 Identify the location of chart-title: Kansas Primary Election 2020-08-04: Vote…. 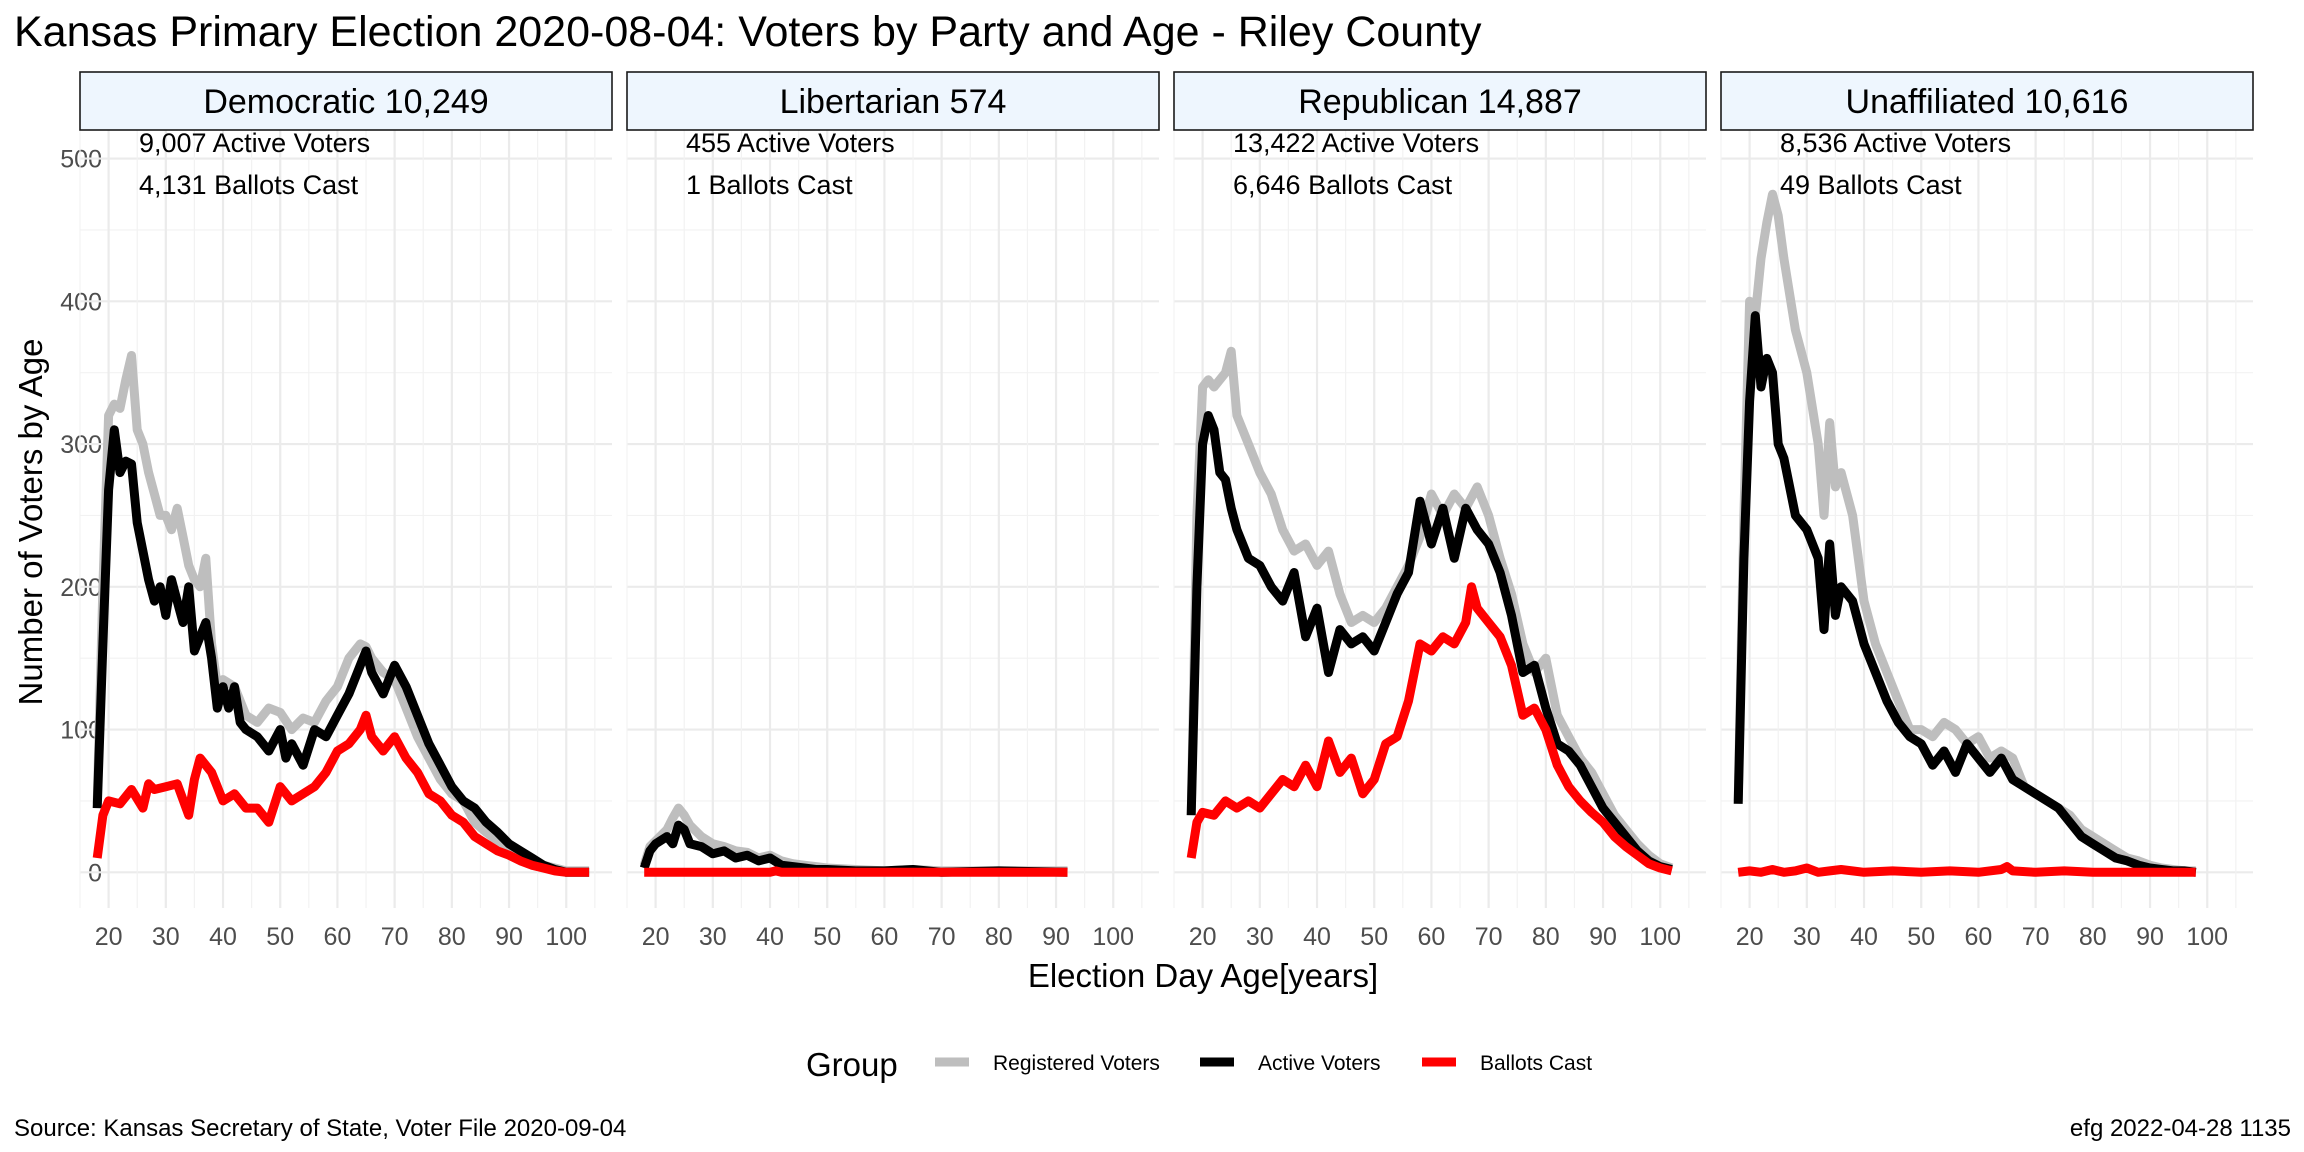
(748, 32).